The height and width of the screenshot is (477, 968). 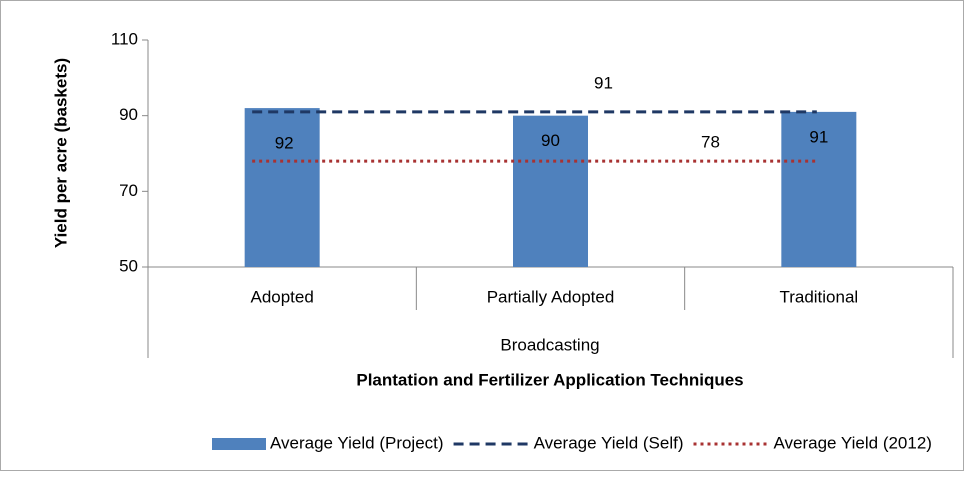 I want to click on x-tick-label: Adopted, so click(x=281, y=296).